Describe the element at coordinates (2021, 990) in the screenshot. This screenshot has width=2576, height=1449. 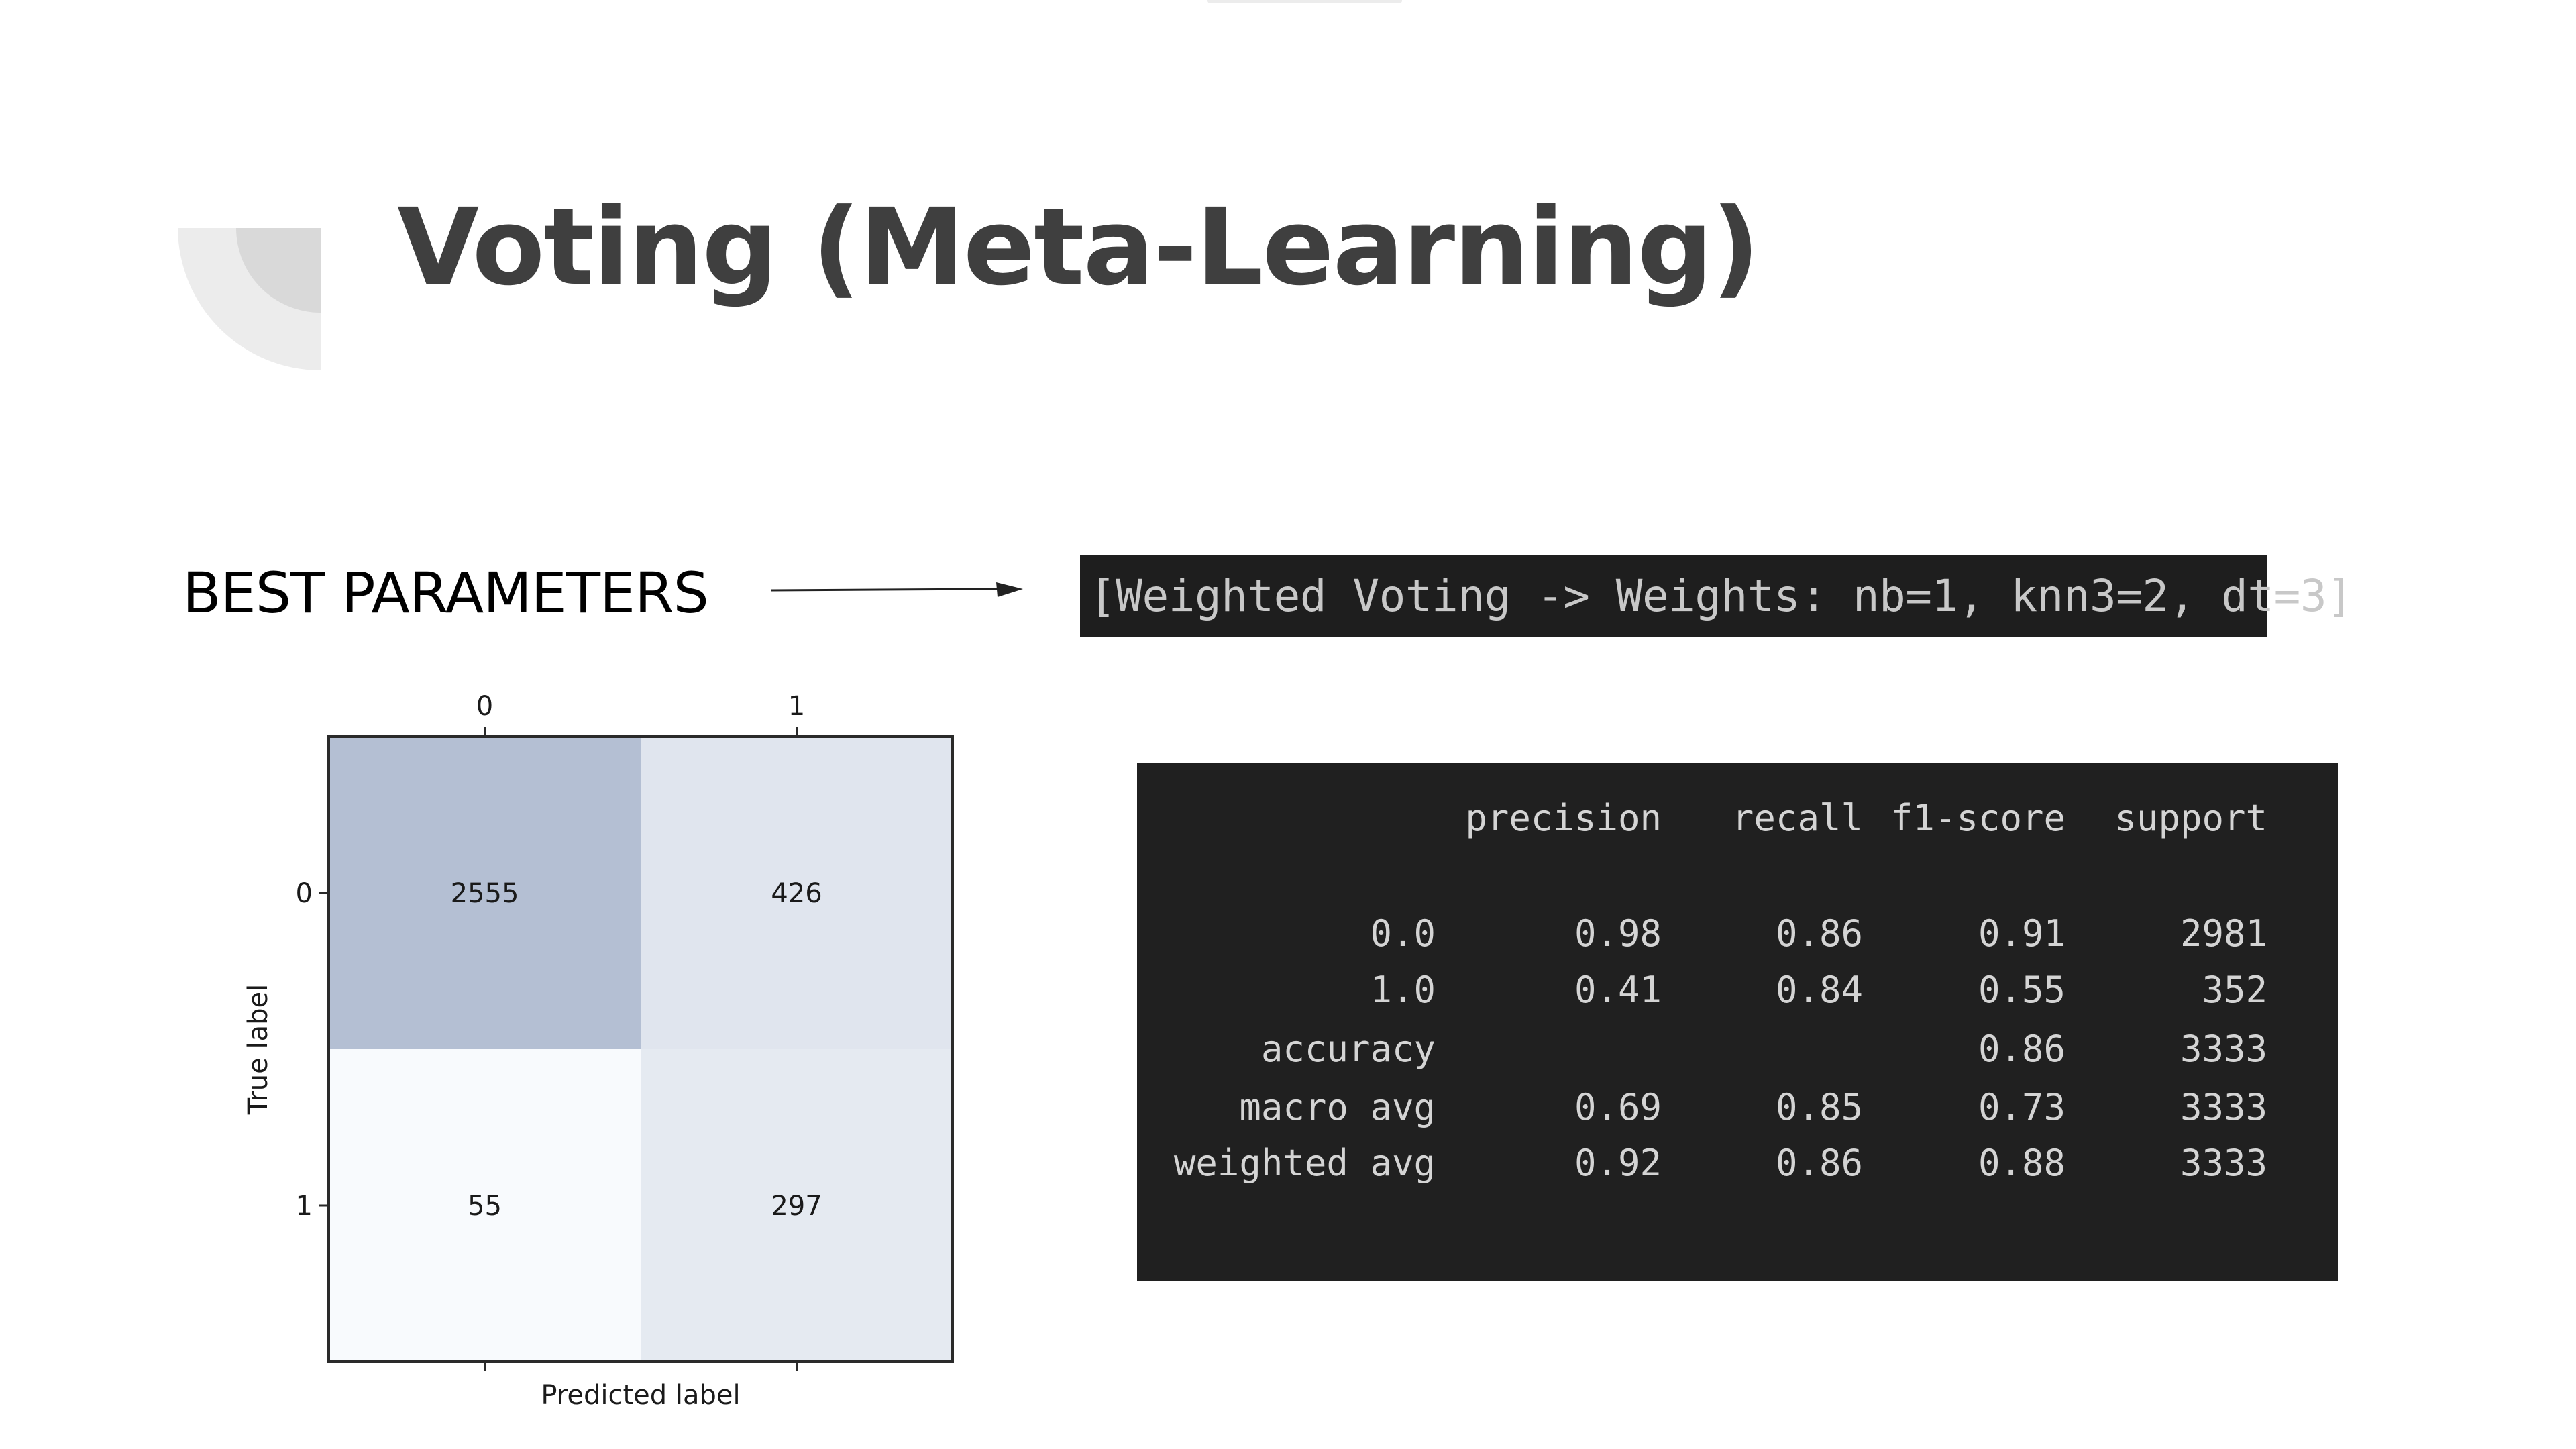
I see `f1-value: 0.55` at that location.